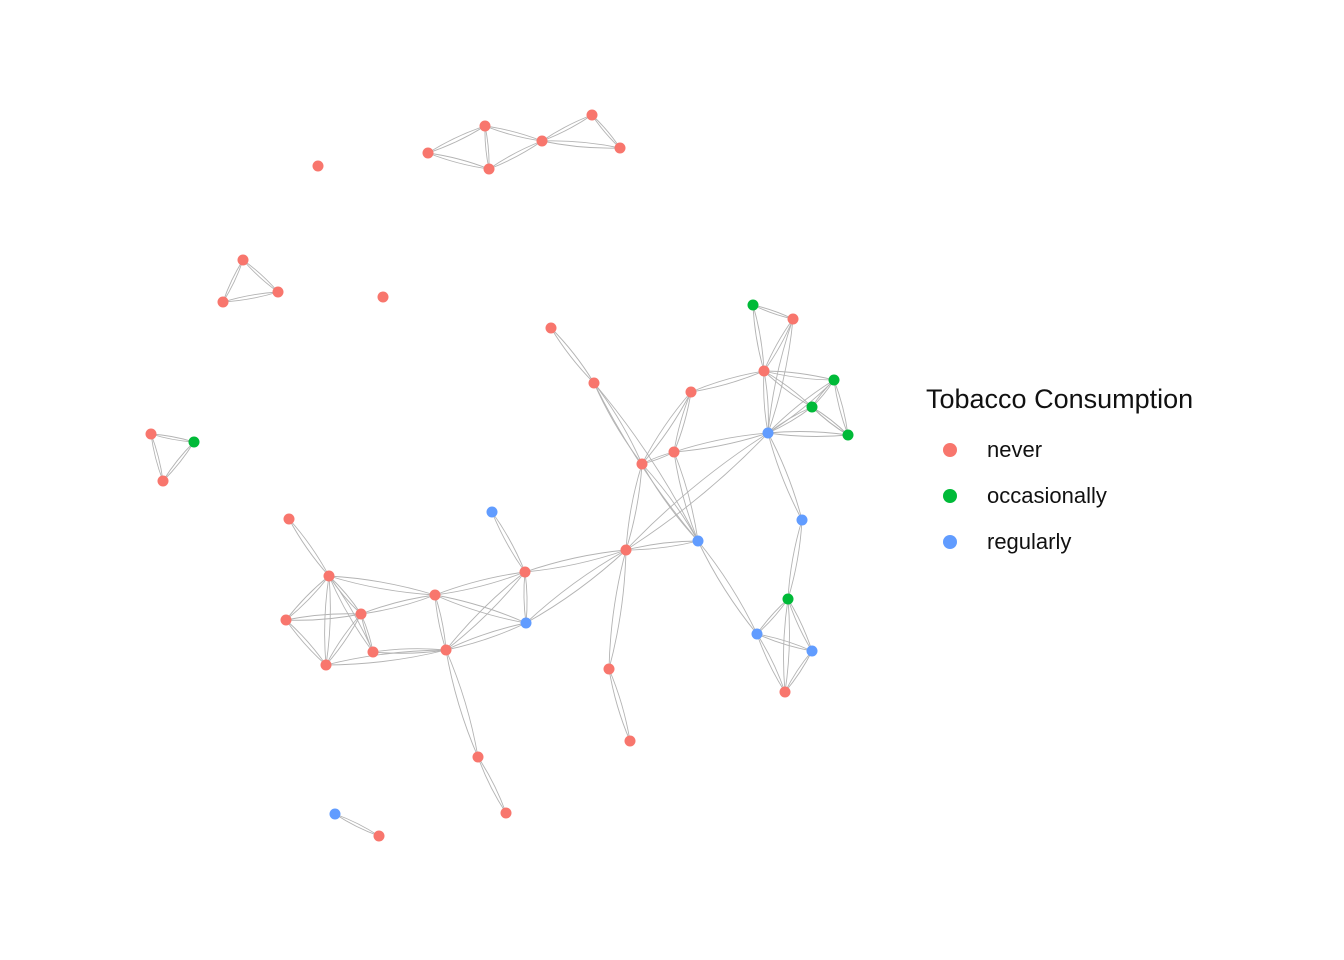 The height and width of the screenshot is (960, 1344). What do you see at coordinates (1059, 542) in the screenshot?
I see `legend-item-regularly: regularly` at bounding box center [1059, 542].